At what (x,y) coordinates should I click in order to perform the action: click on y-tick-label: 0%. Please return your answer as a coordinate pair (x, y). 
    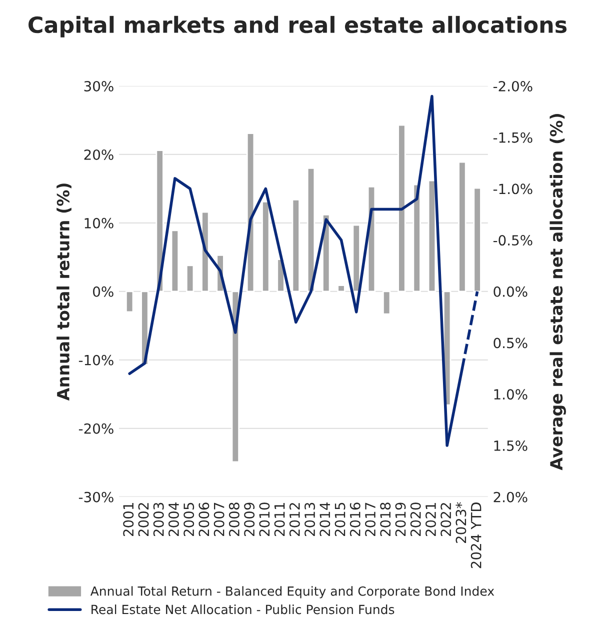
    Looking at the image, I should click on (103, 291).